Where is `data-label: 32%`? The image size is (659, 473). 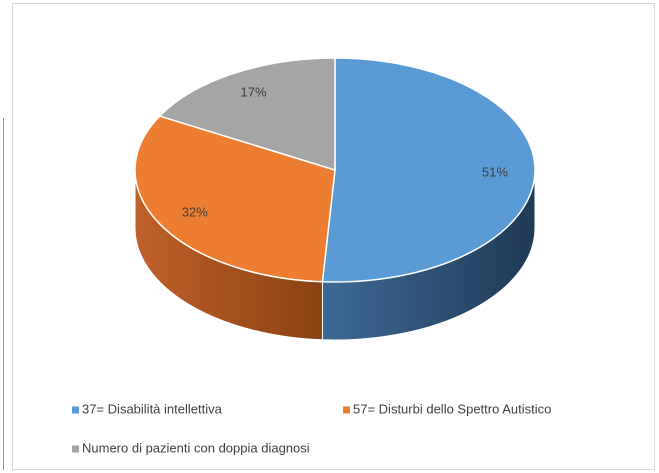
data-label: 32% is located at coordinates (195, 212).